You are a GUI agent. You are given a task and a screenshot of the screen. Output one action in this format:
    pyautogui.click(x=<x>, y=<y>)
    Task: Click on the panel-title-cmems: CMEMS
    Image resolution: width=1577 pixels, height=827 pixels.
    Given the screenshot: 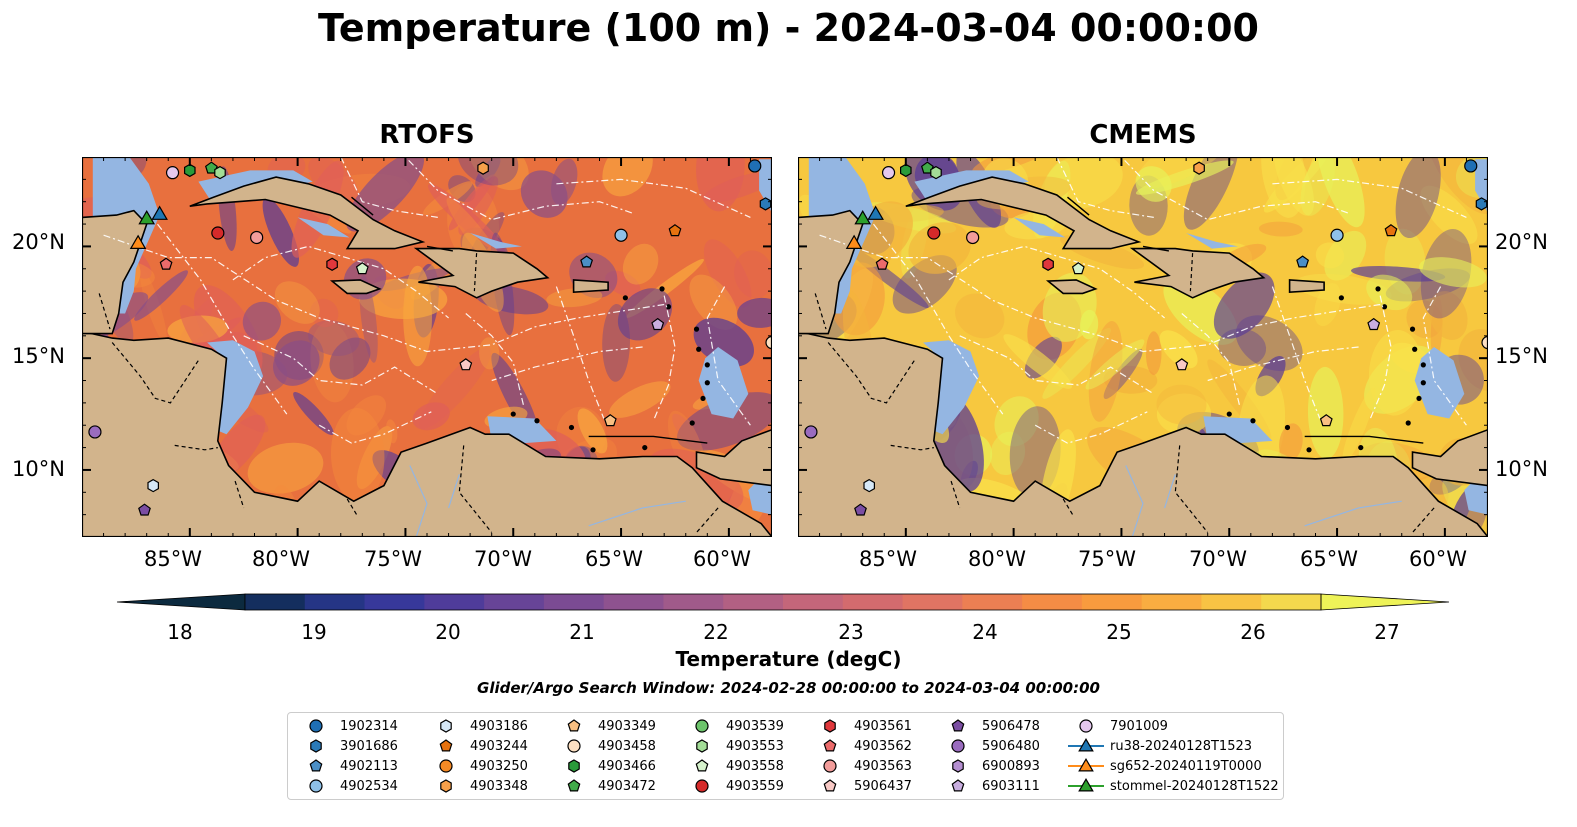 What is the action you would take?
    pyautogui.click(x=1143, y=135)
    